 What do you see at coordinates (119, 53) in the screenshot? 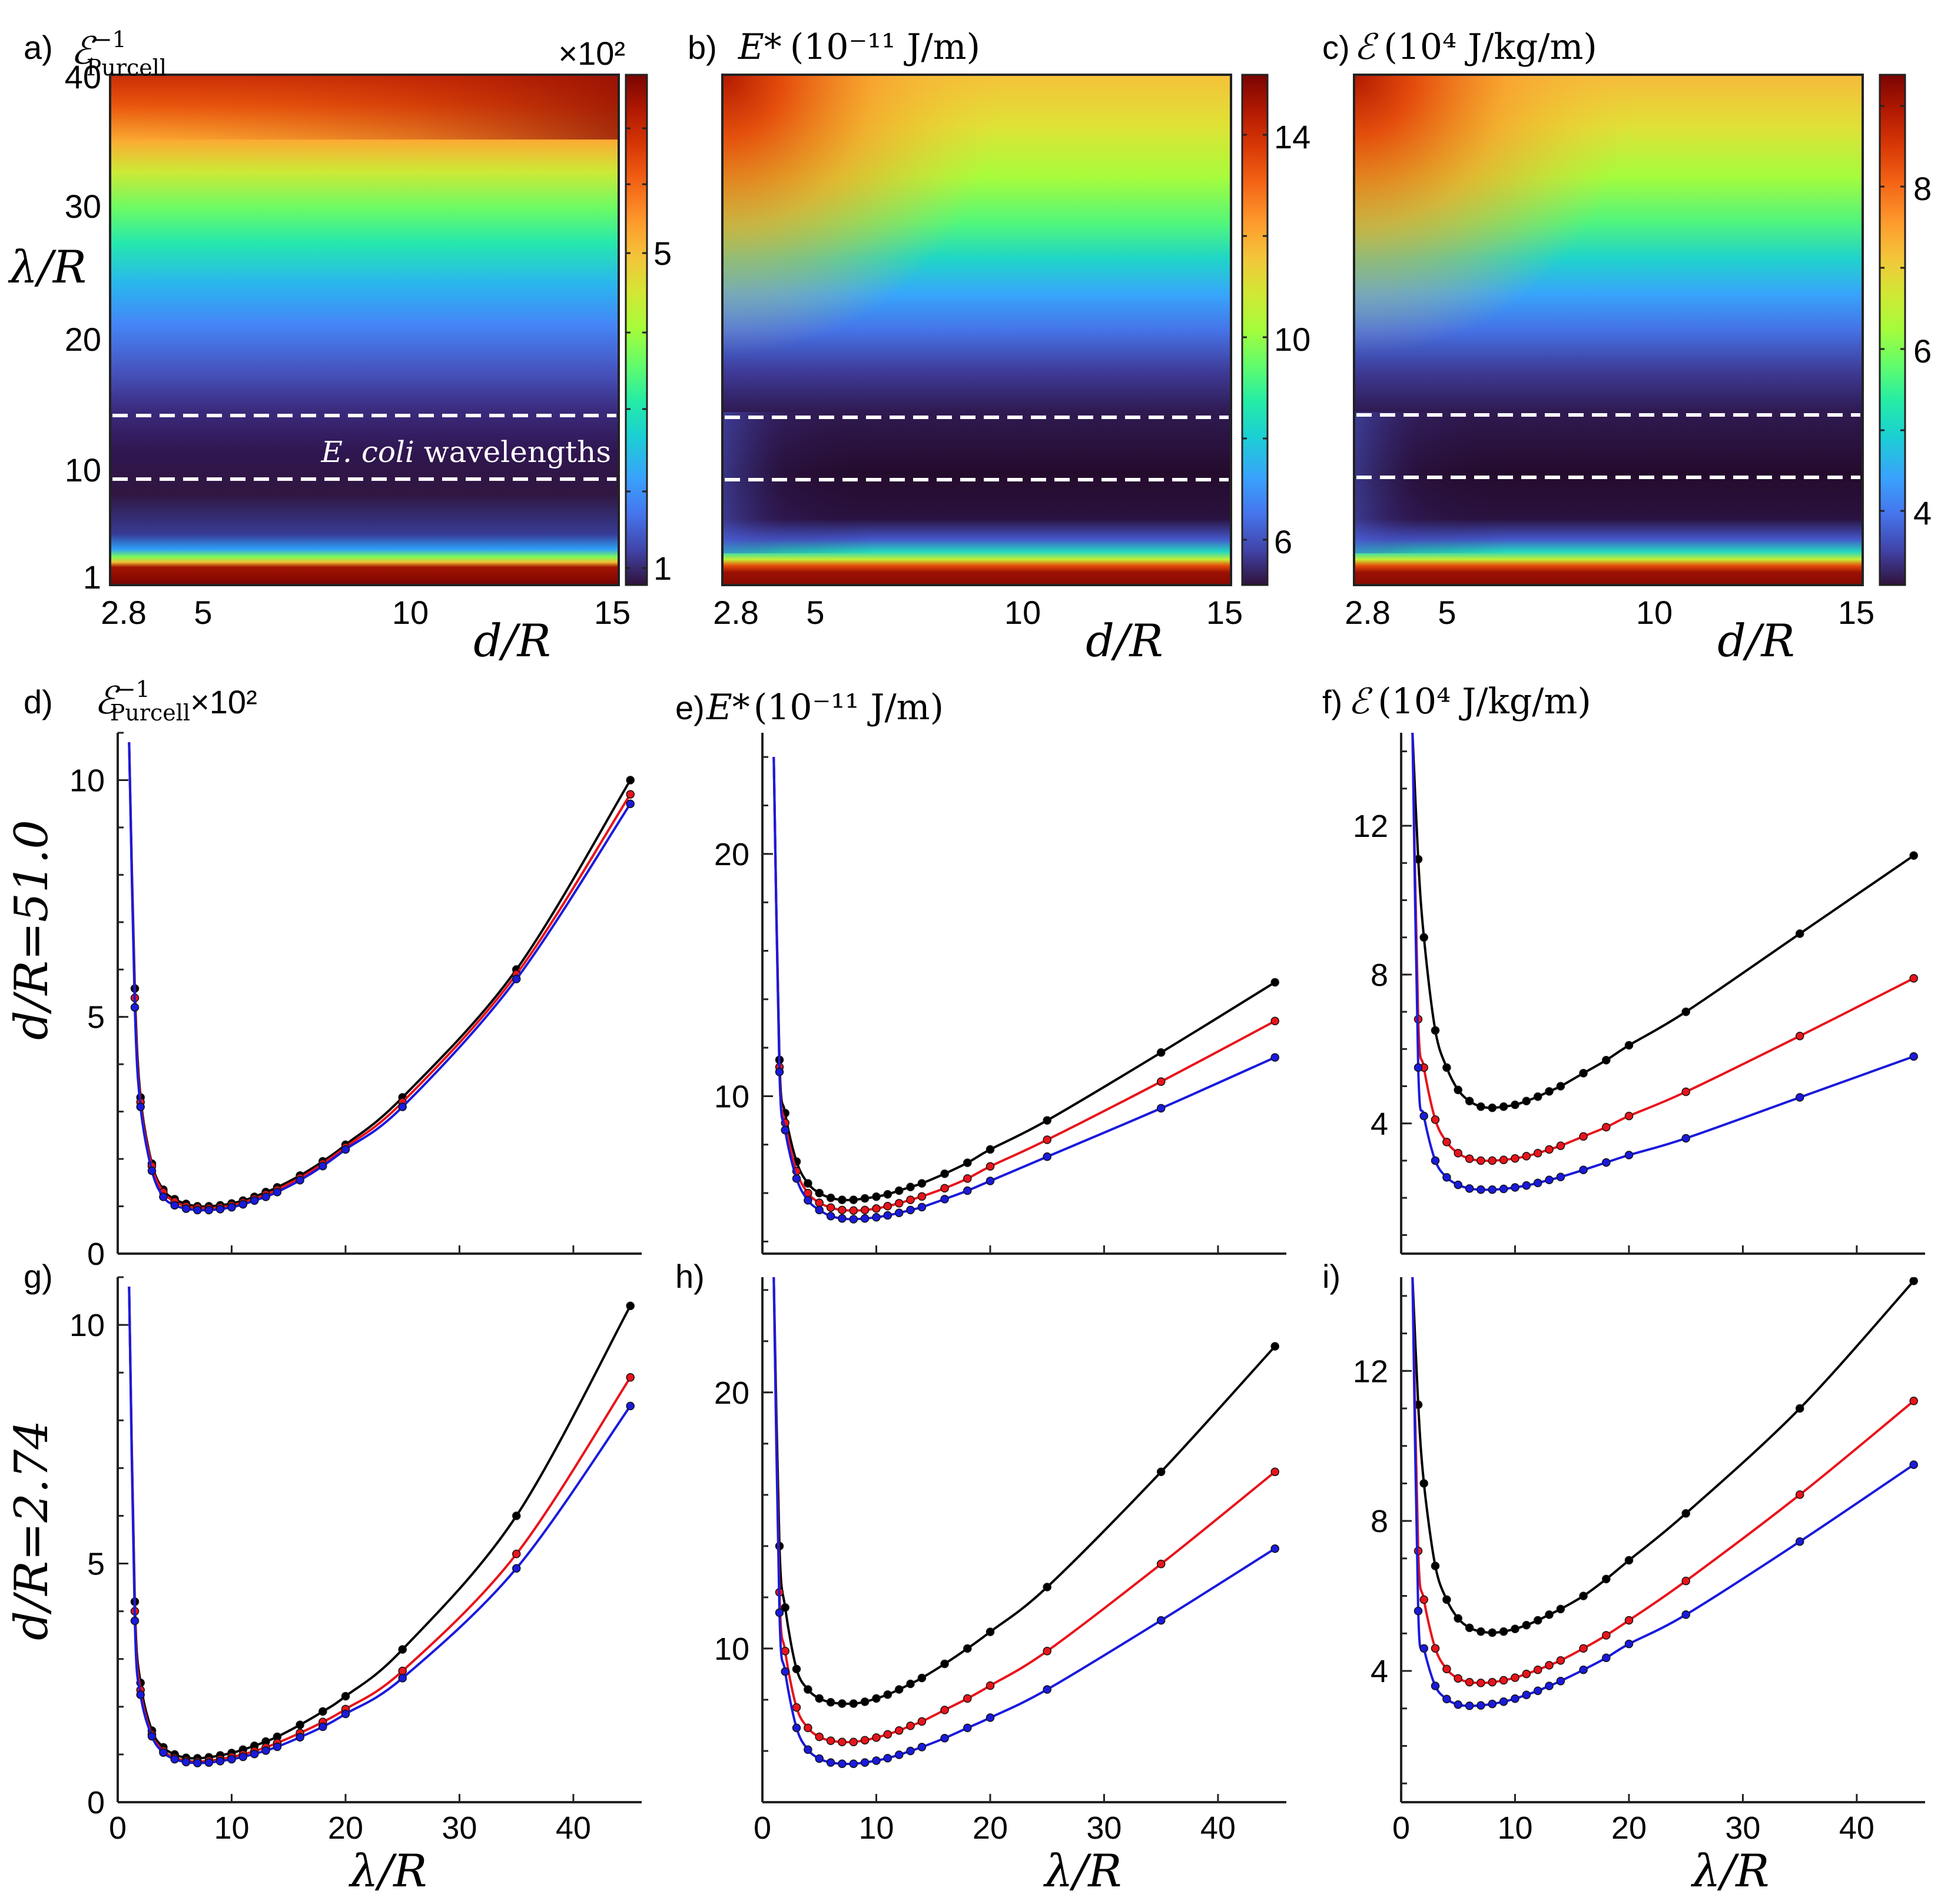
I see `title-a: ℰ−1 Purcell` at bounding box center [119, 53].